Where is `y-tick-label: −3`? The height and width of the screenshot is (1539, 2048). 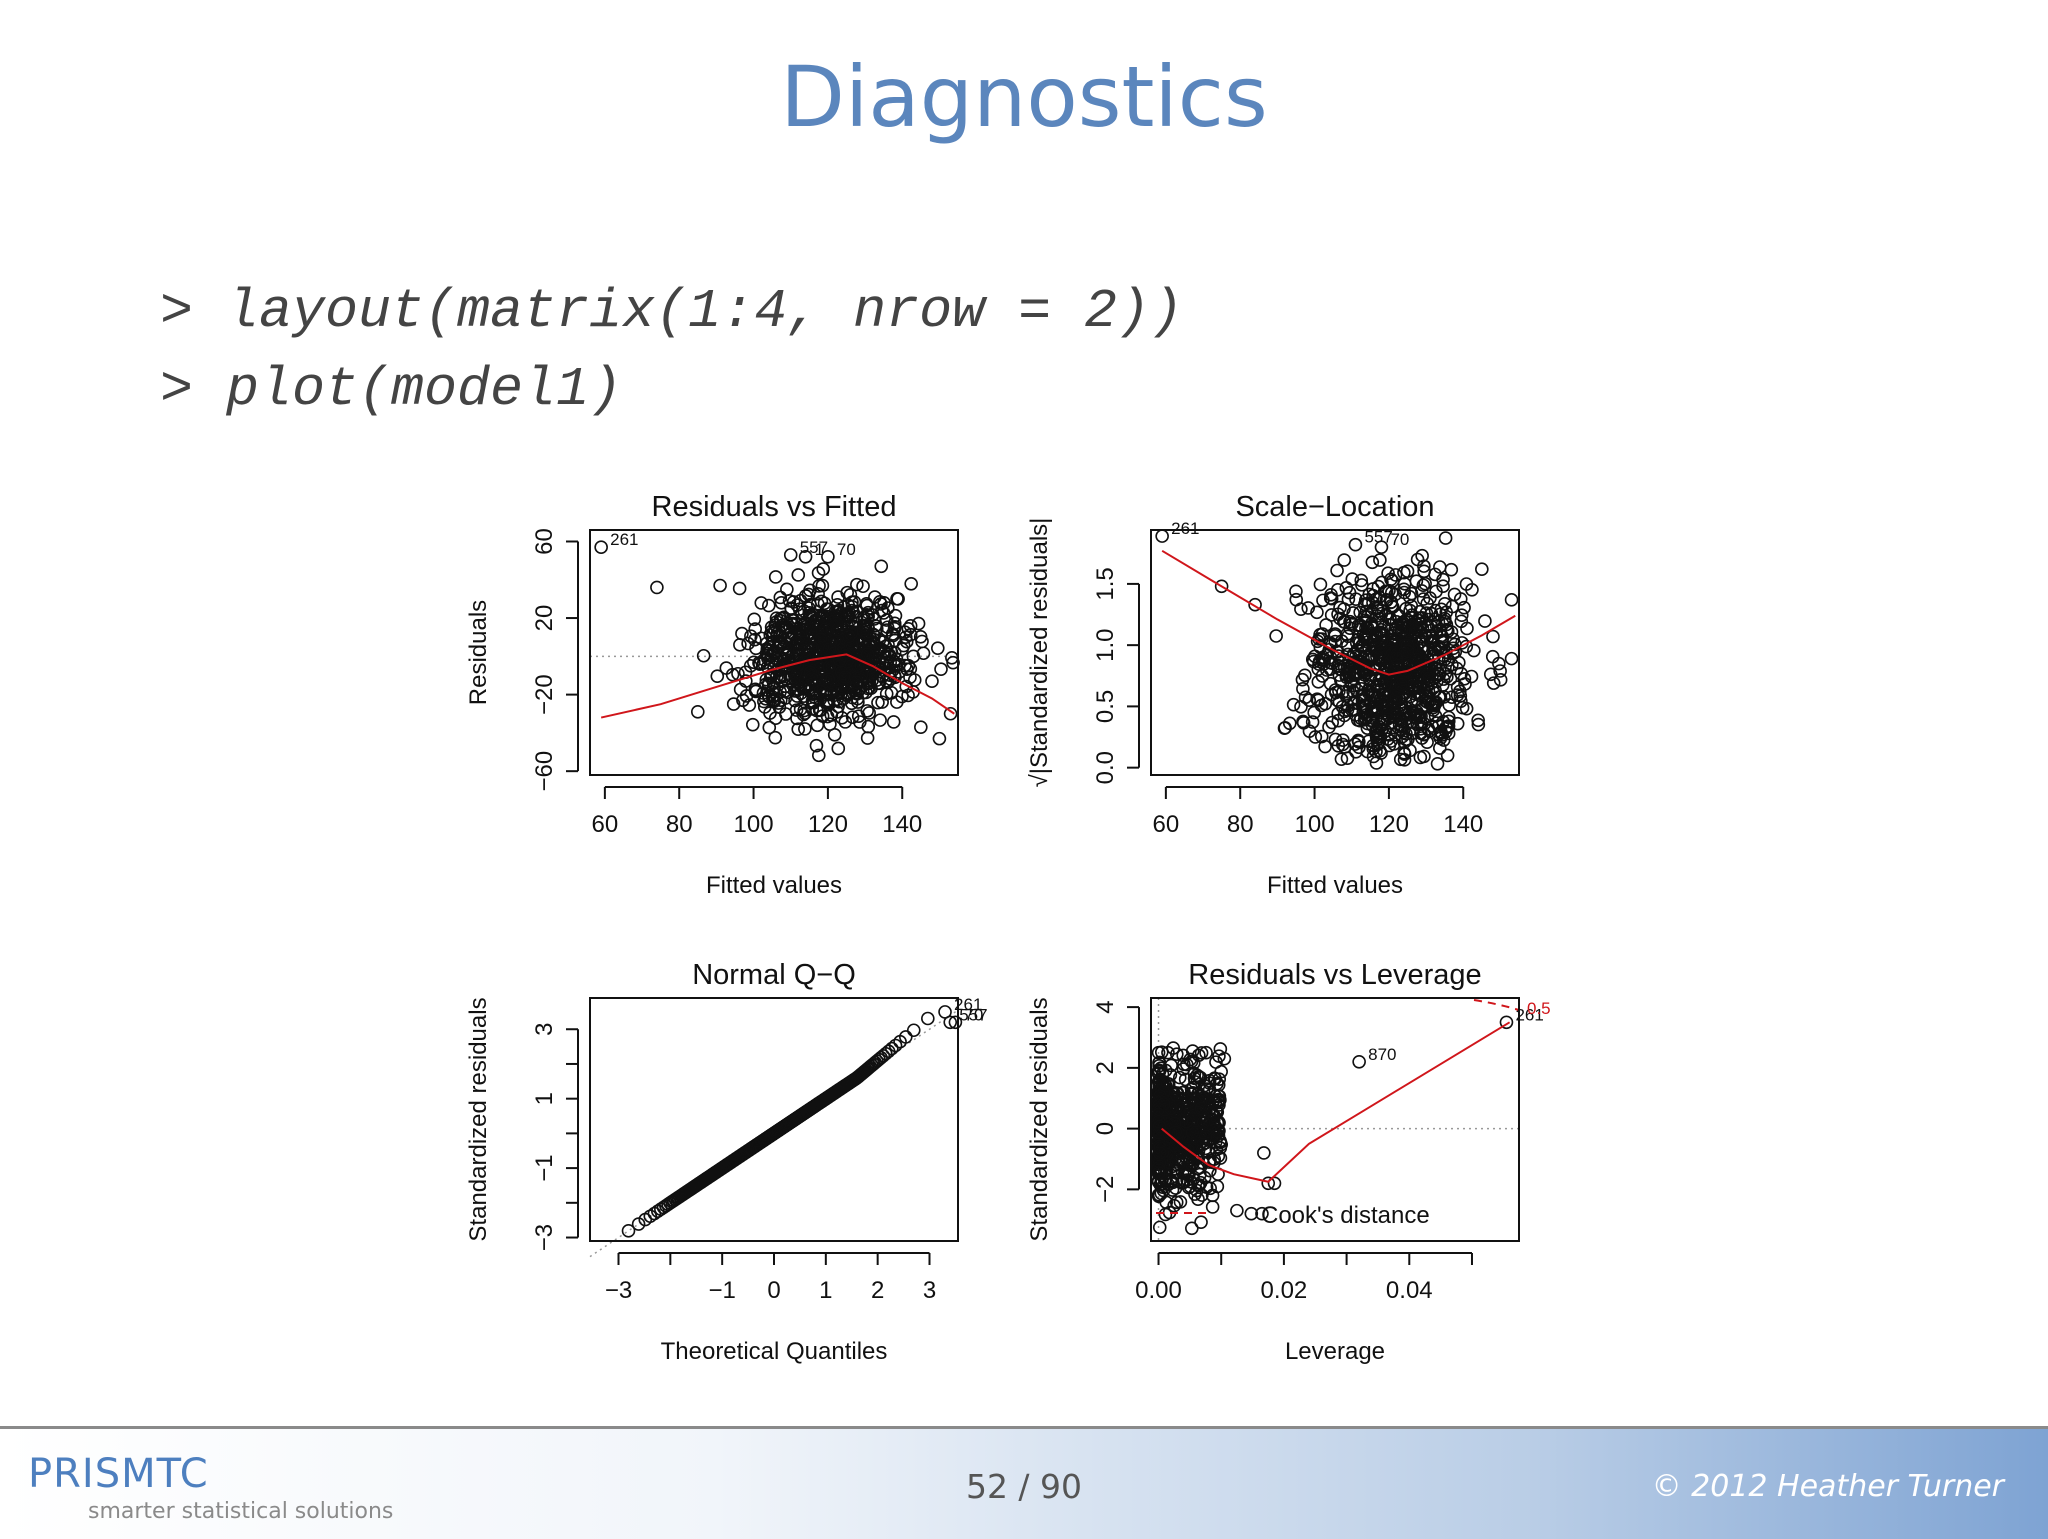 y-tick-label: −3 is located at coordinates (544, 1237).